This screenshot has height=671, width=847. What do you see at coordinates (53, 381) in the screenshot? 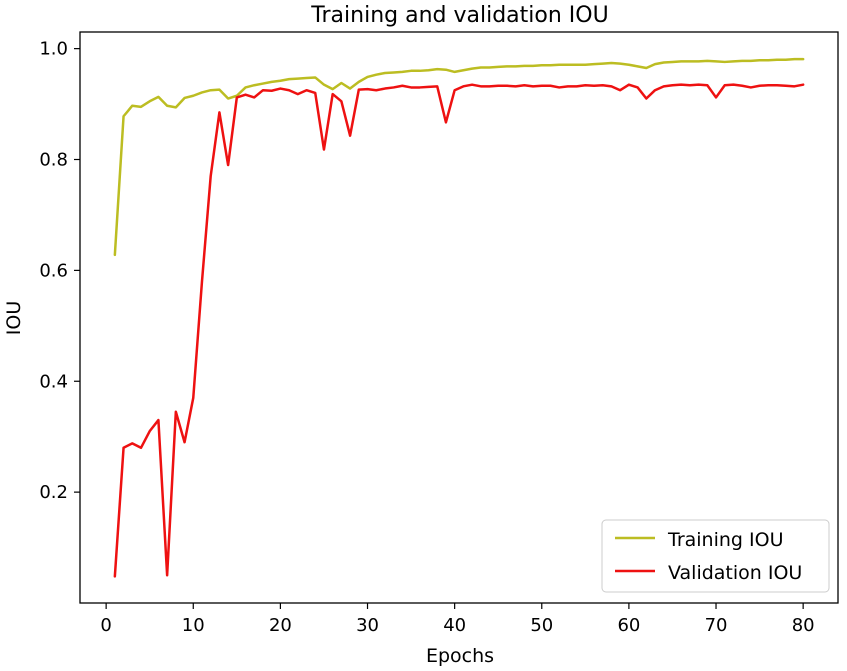
I see `y-tick-label: 0.4` at bounding box center [53, 381].